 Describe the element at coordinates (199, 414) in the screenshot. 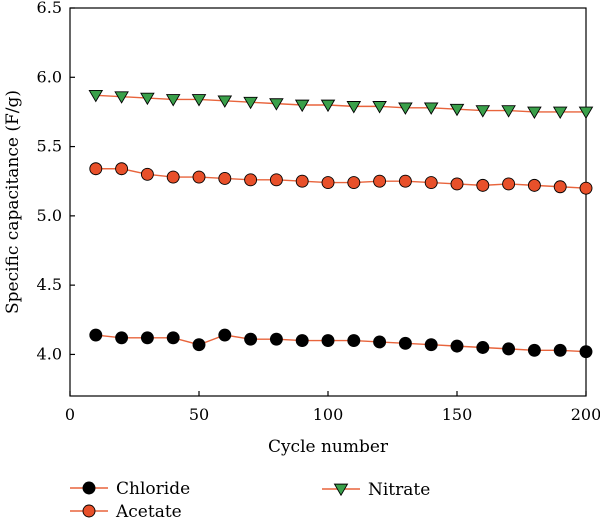

I see `x-tick-label: 50` at that location.